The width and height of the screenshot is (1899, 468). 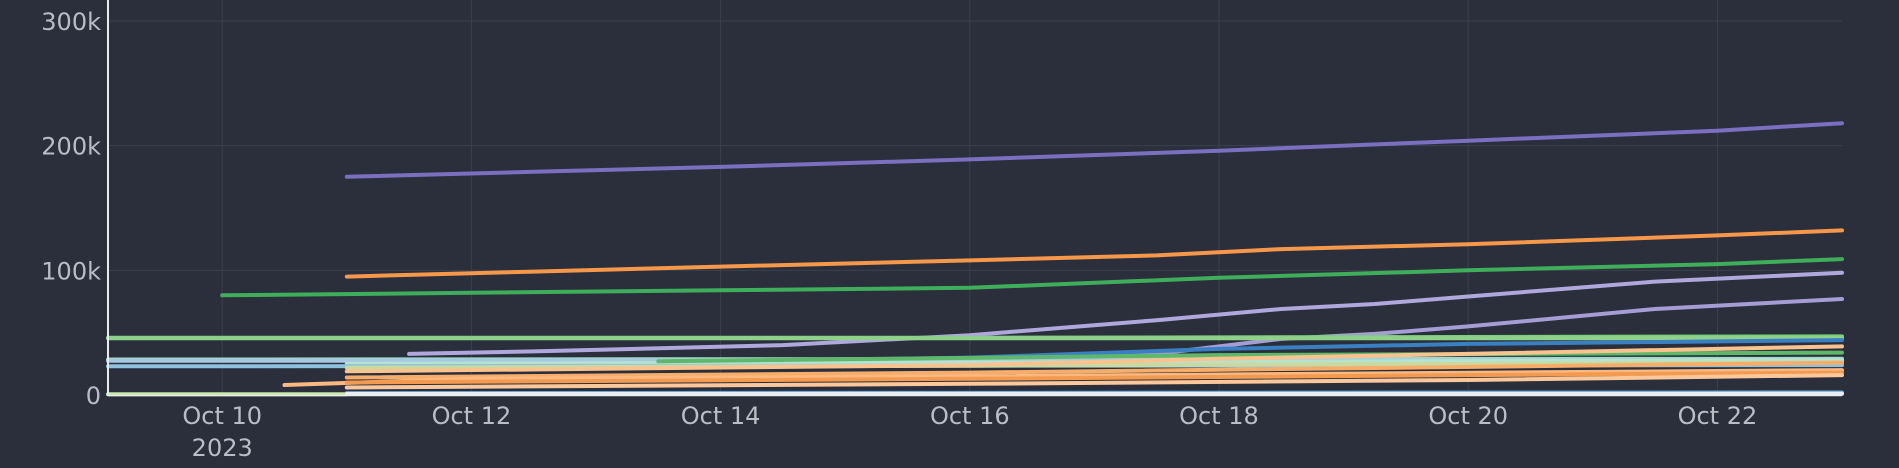 What do you see at coordinates (1219, 416) in the screenshot?
I see `x-tick-label: Oct 18` at bounding box center [1219, 416].